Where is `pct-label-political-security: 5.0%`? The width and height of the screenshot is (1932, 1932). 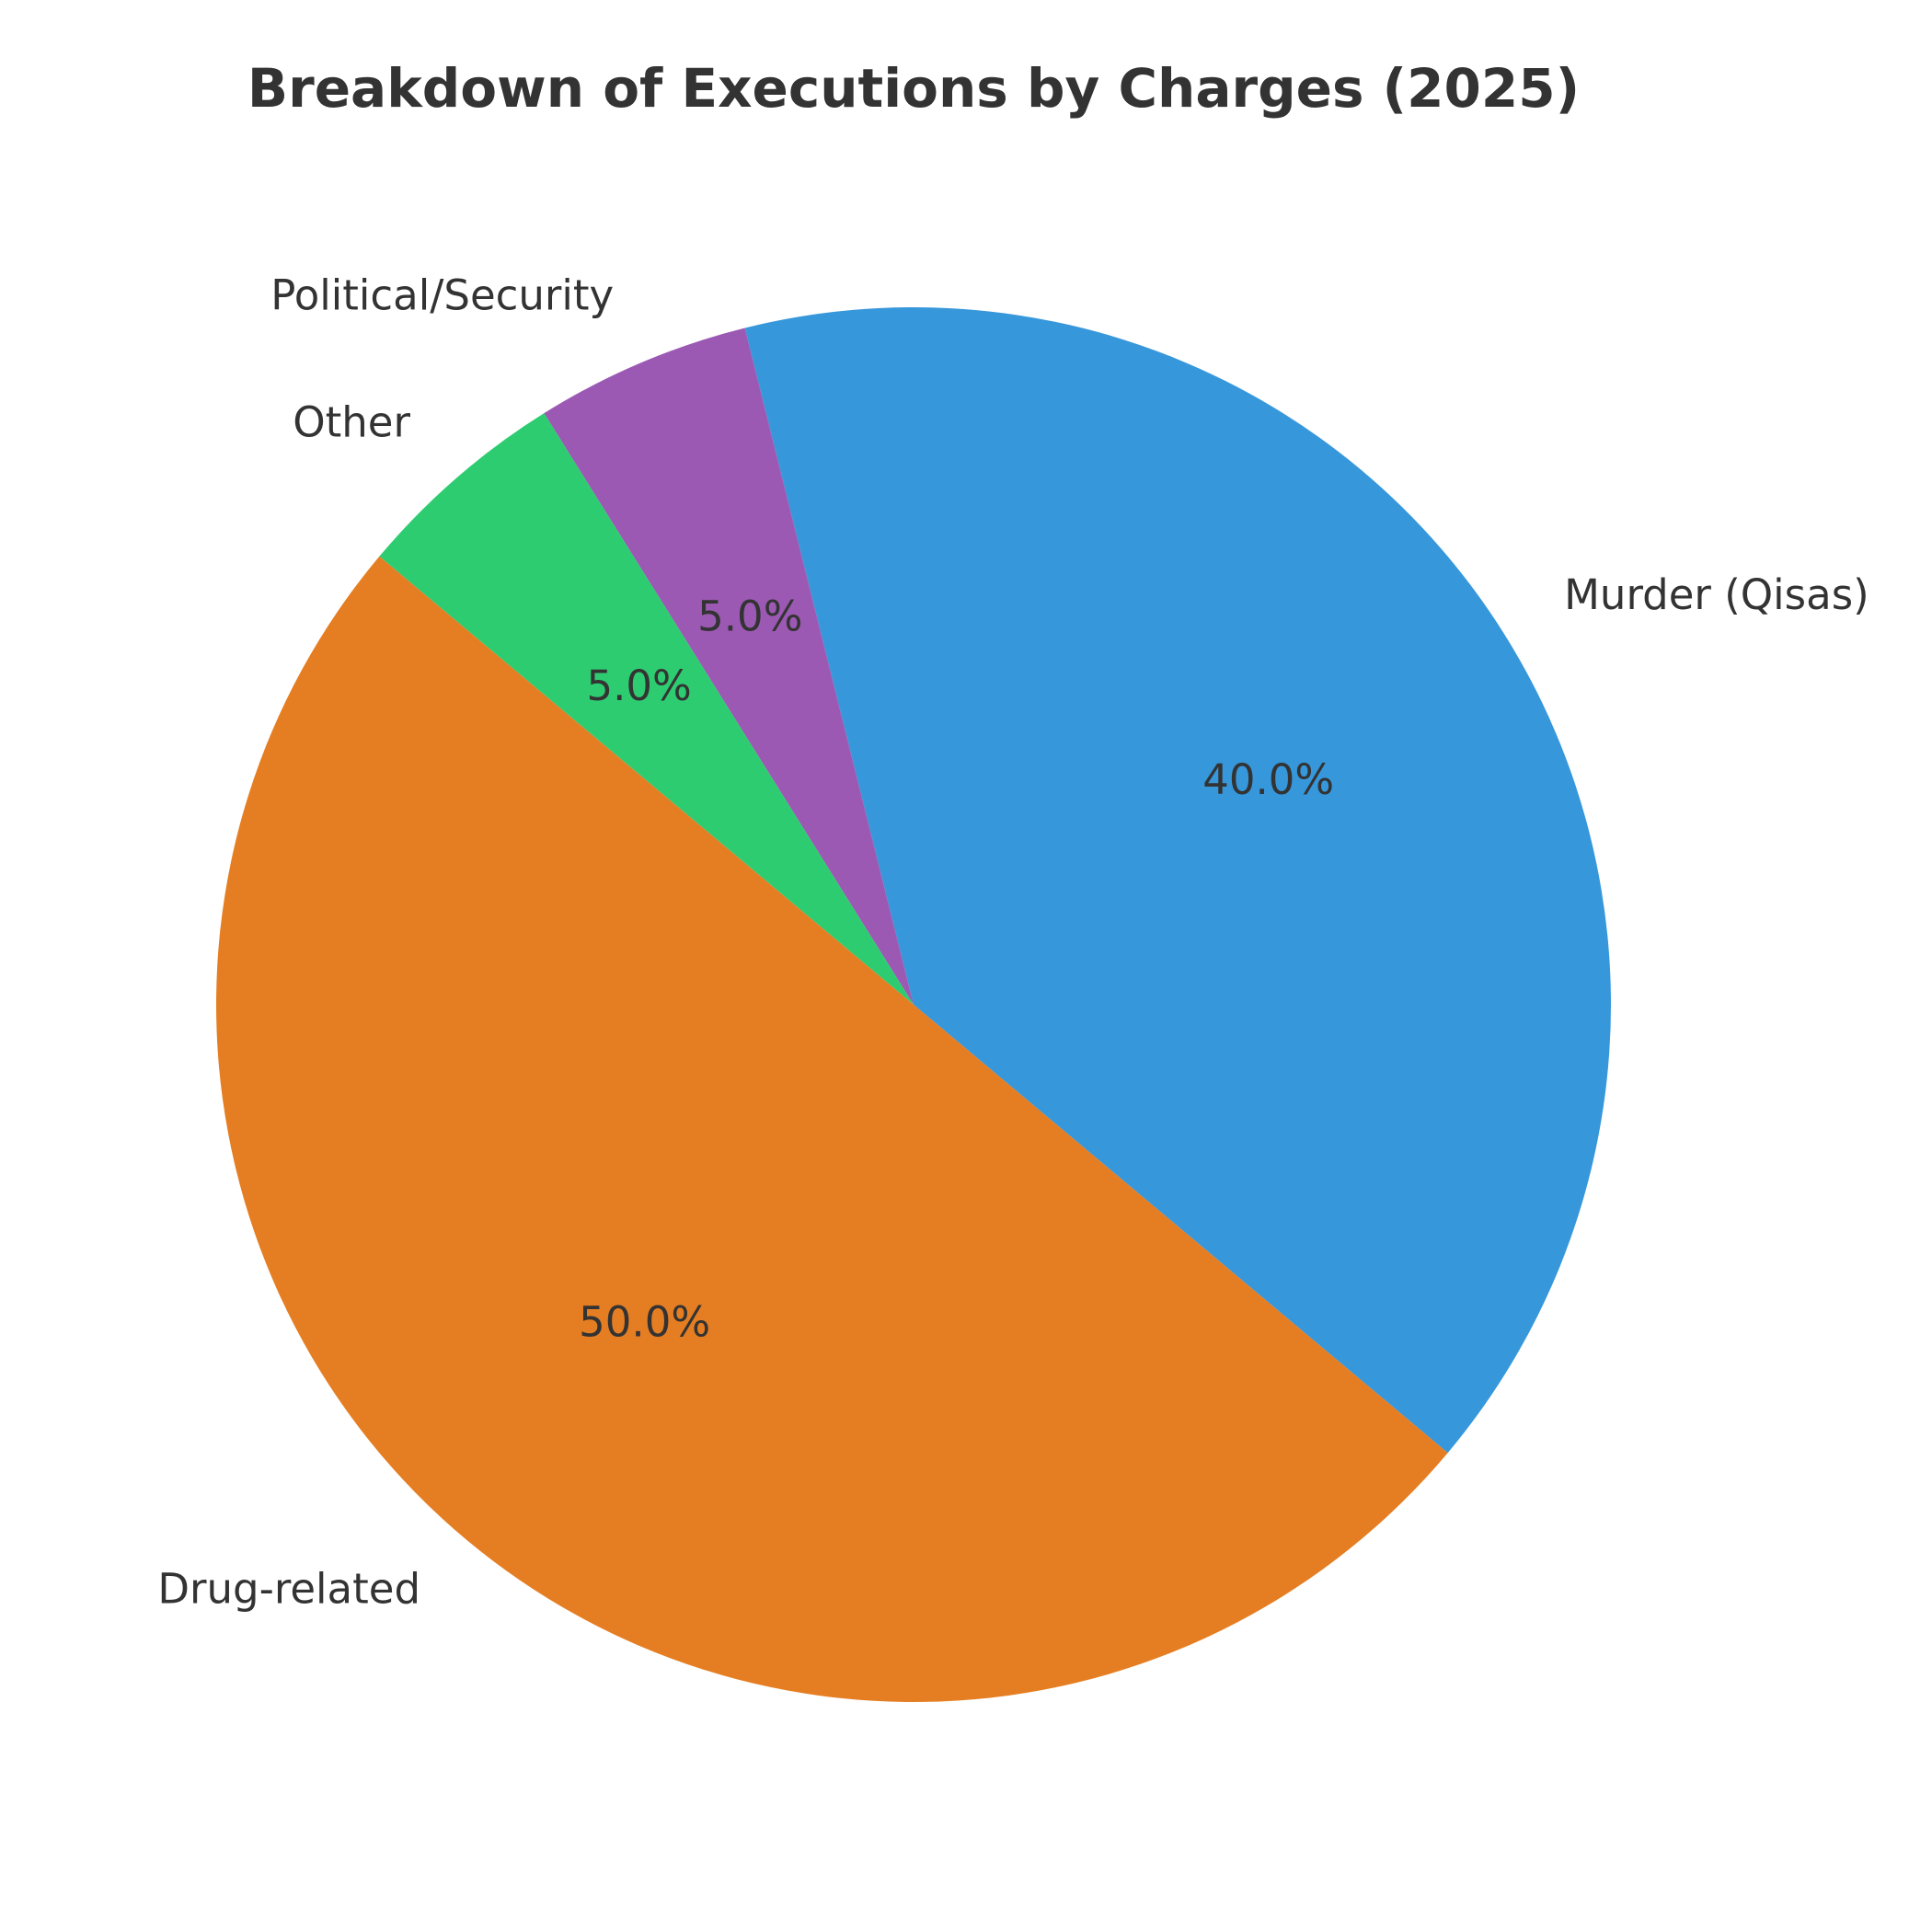 pct-label-political-security: 5.0% is located at coordinates (749, 616).